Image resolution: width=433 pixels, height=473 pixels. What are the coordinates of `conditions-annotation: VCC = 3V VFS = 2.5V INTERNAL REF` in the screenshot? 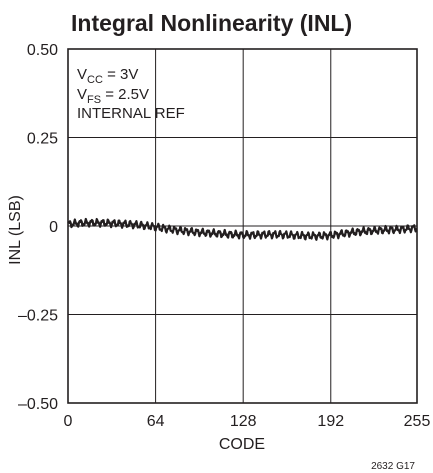 It's located at (131, 94).